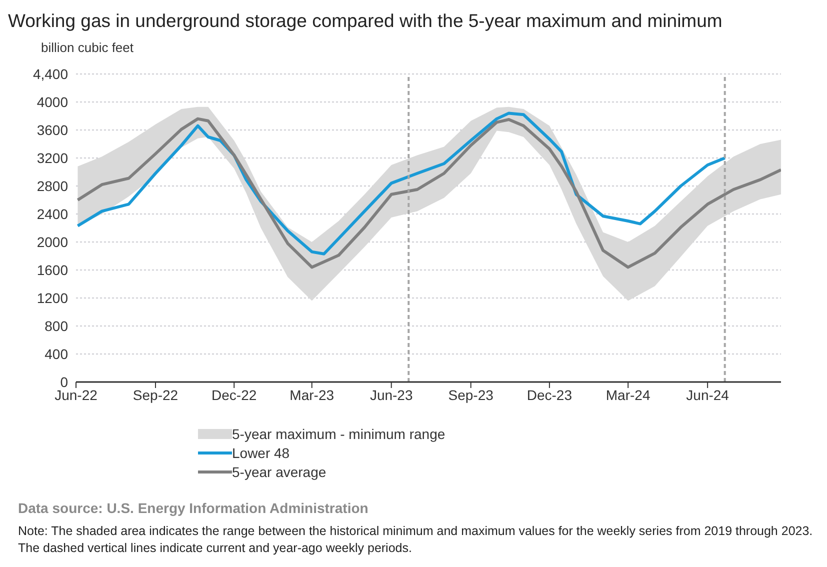 The width and height of the screenshot is (827, 567). Describe the element at coordinates (52, 270) in the screenshot. I see `y-tick-label: 1600` at that location.